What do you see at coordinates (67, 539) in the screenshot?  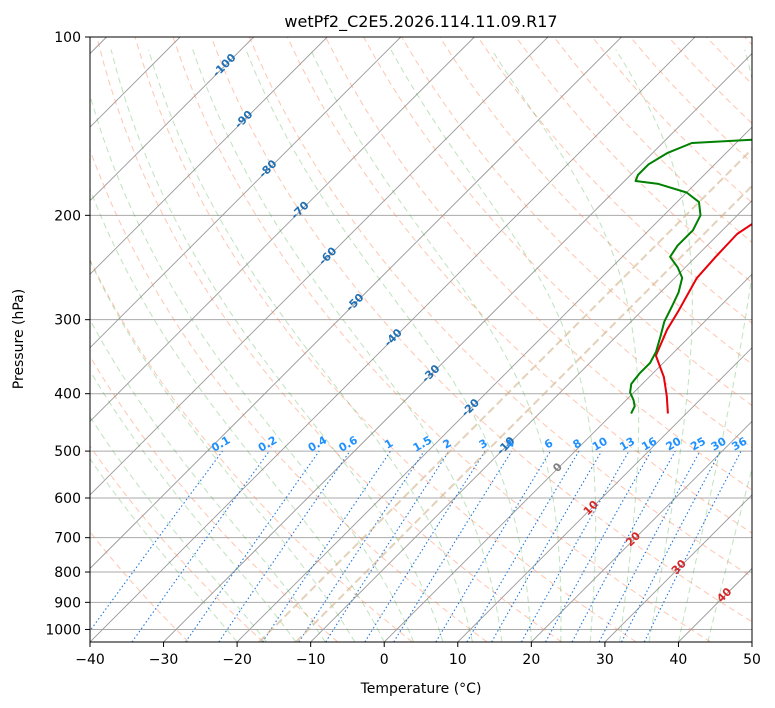 I see `y-tick-label: 700` at bounding box center [67, 539].